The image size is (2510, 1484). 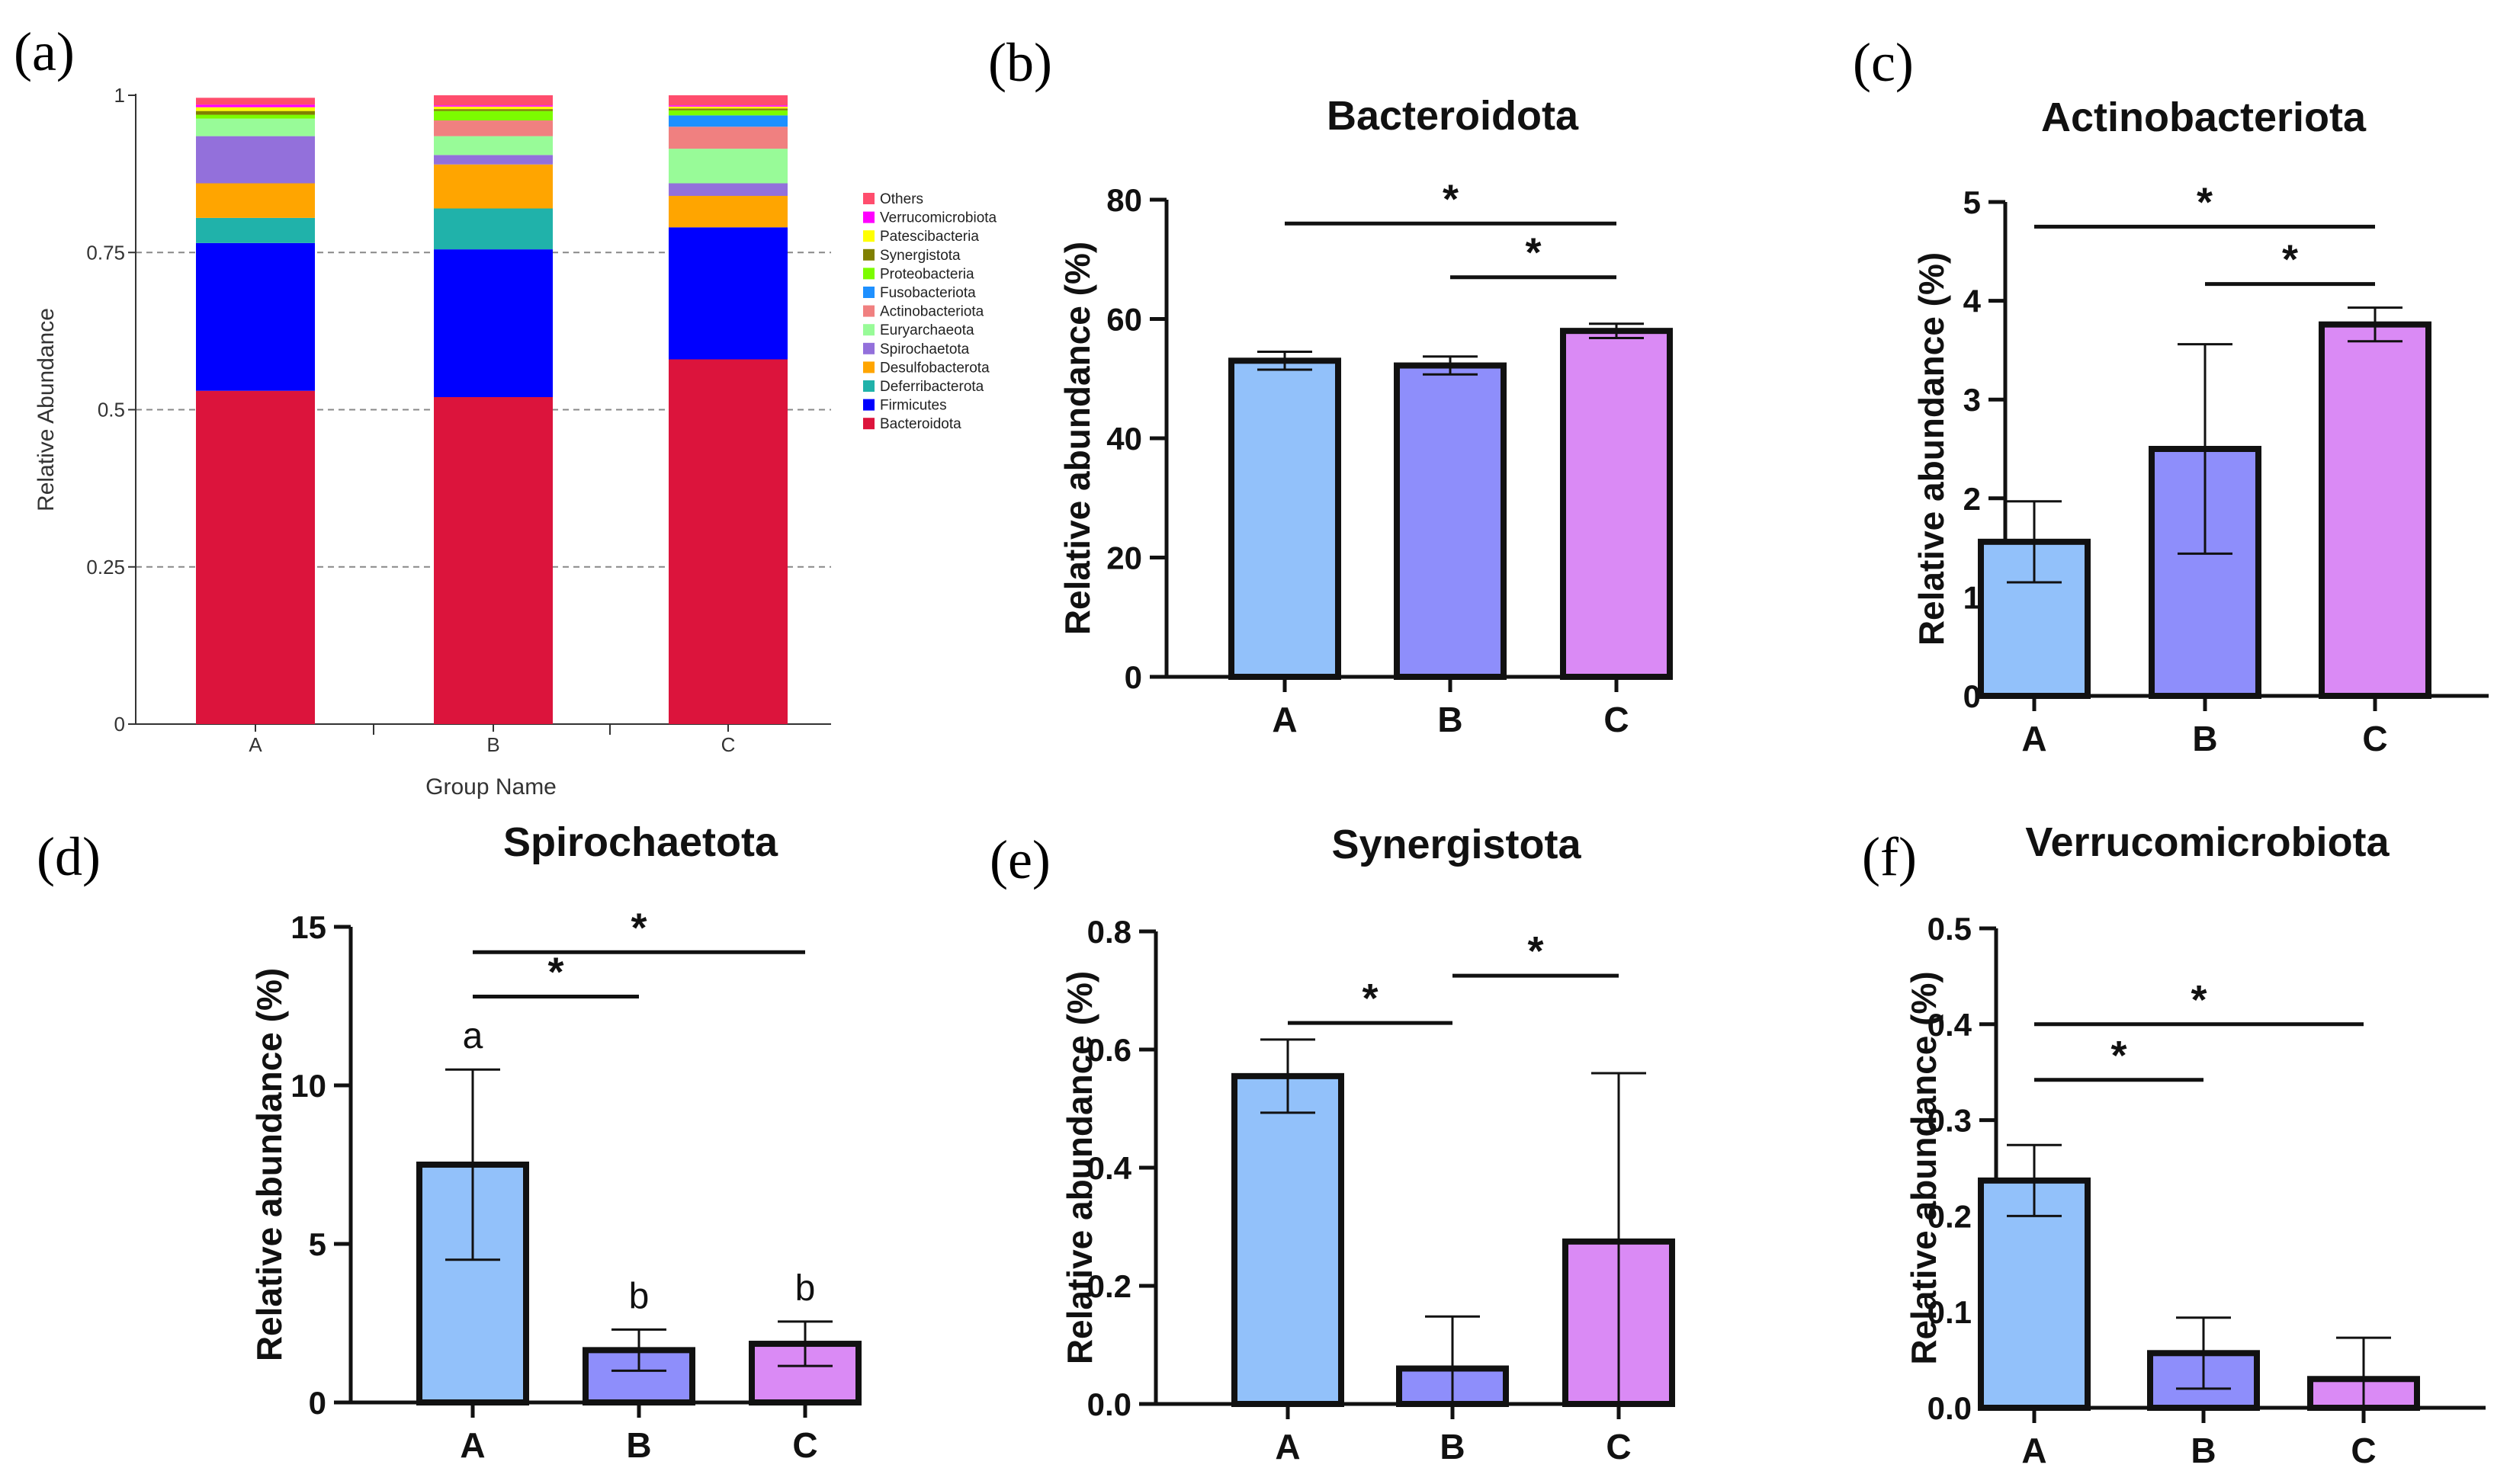 I want to click on stack-segment-fusobacteriota, so click(x=728, y=121).